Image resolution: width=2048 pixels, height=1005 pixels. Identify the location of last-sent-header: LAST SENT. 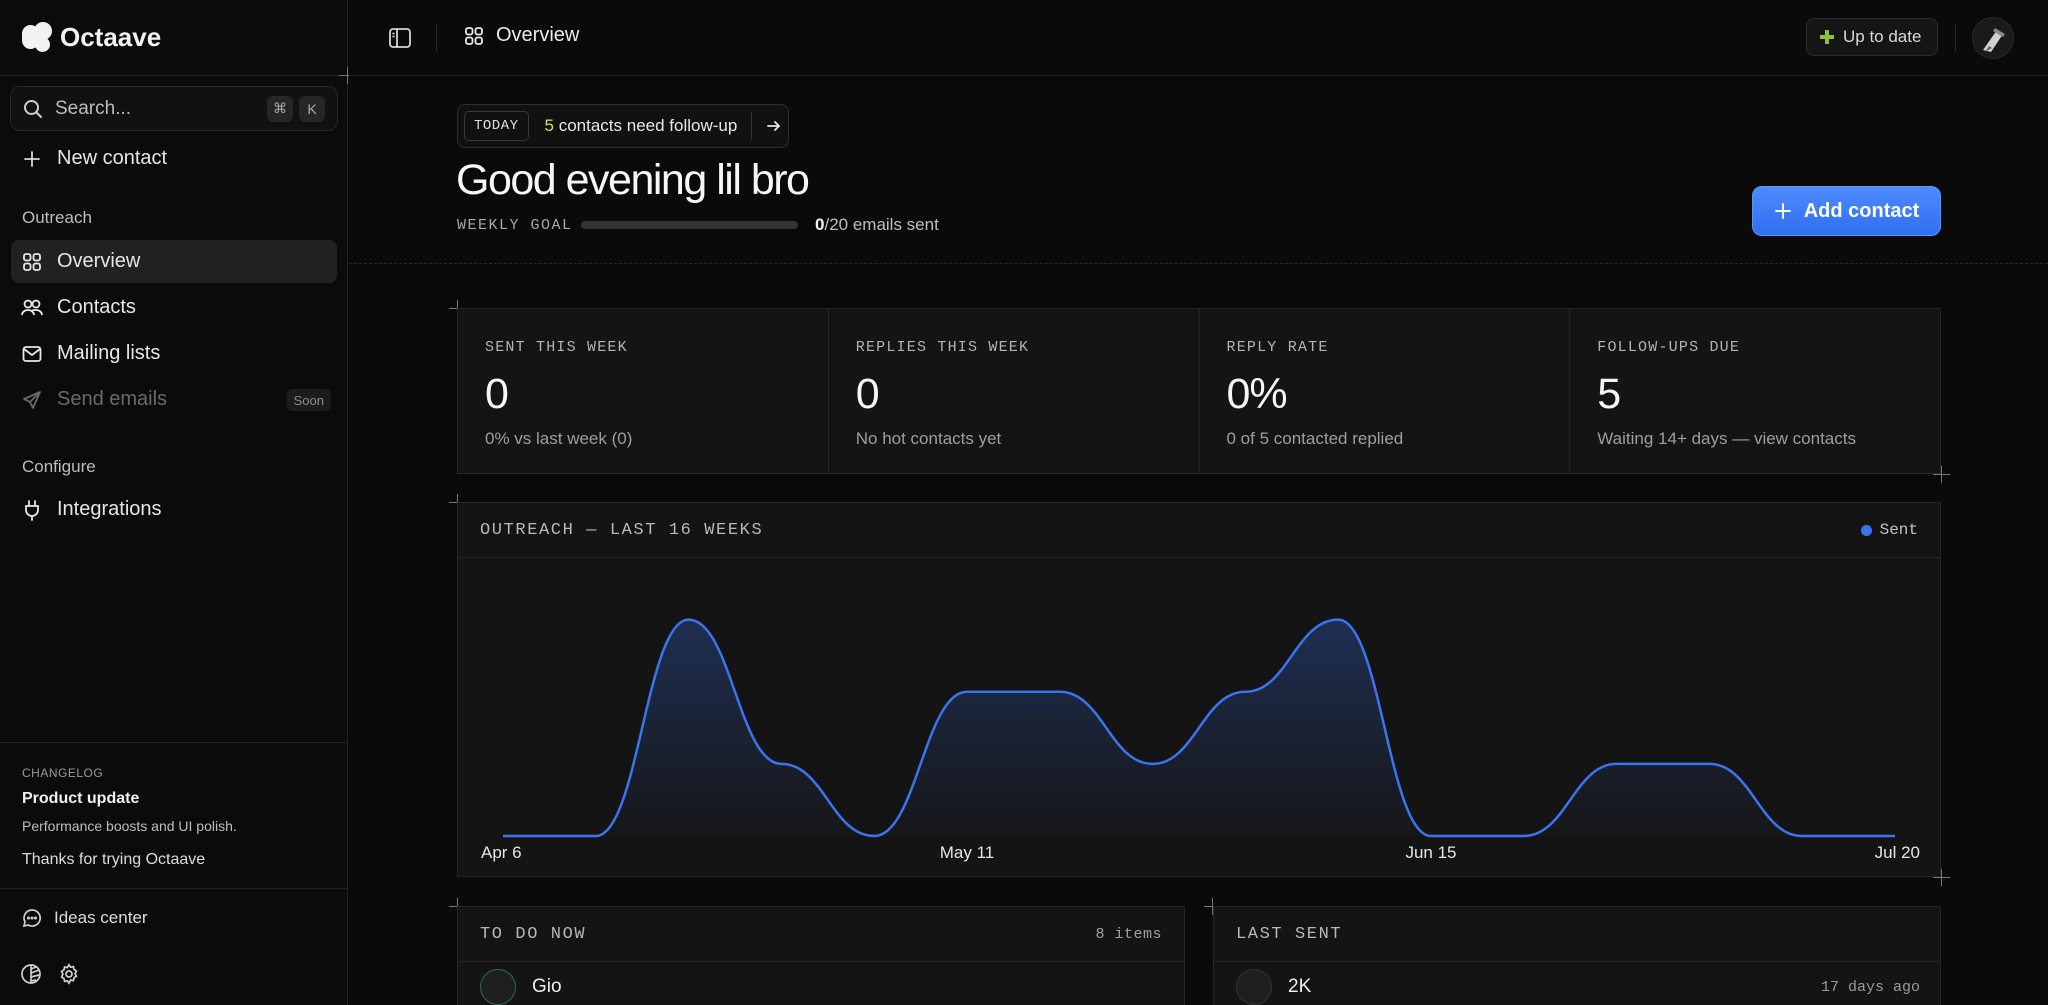
(1577, 934).